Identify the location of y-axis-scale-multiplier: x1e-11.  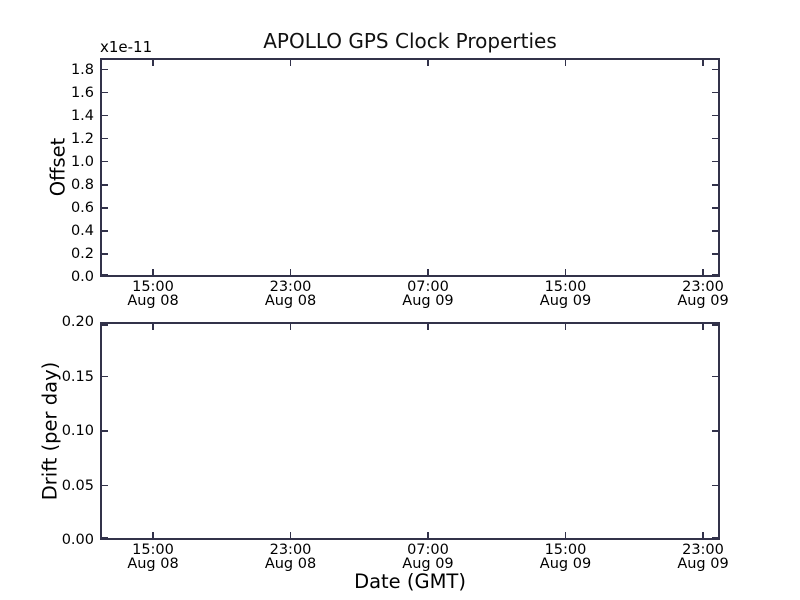
(126, 47).